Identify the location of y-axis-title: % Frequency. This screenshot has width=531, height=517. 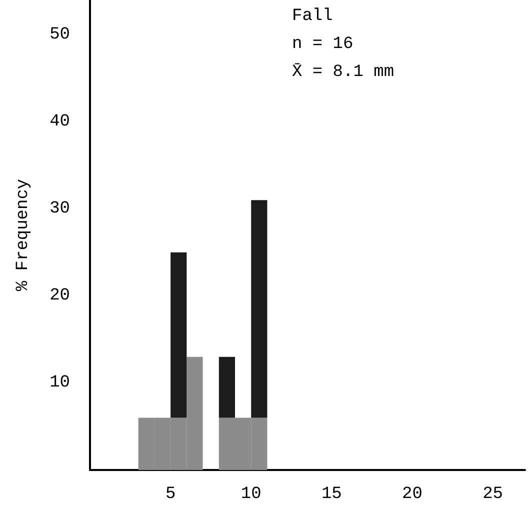
(23, 235).